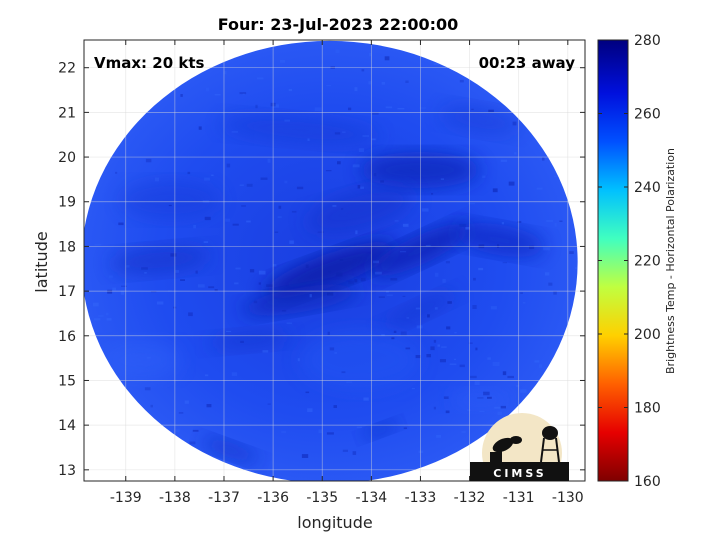  What do you see at coordinates (647, 482) in the screenshot?
I see `colorbar-tick-label: 160` at bounding box center [647, 482].